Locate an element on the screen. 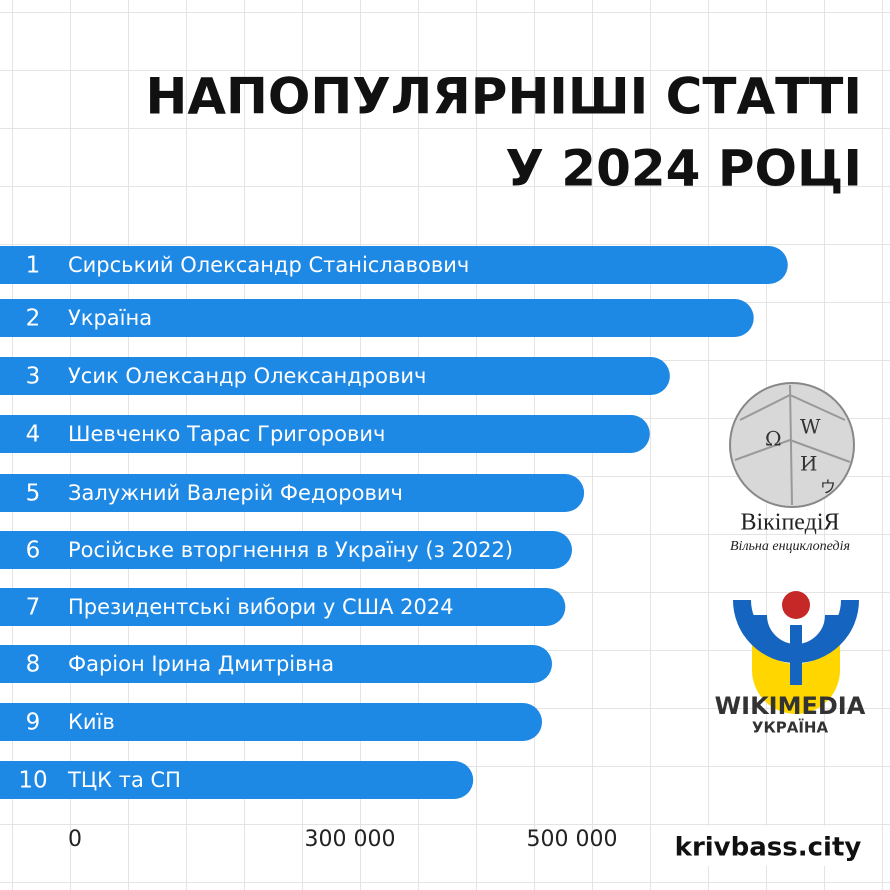 The width and height of the screenshot is (890, 890). rank-label: 4 is located at coordinates (33, 435).